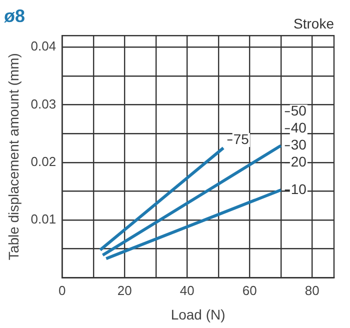  I want to click on annotation: 20, so click(298, 162).